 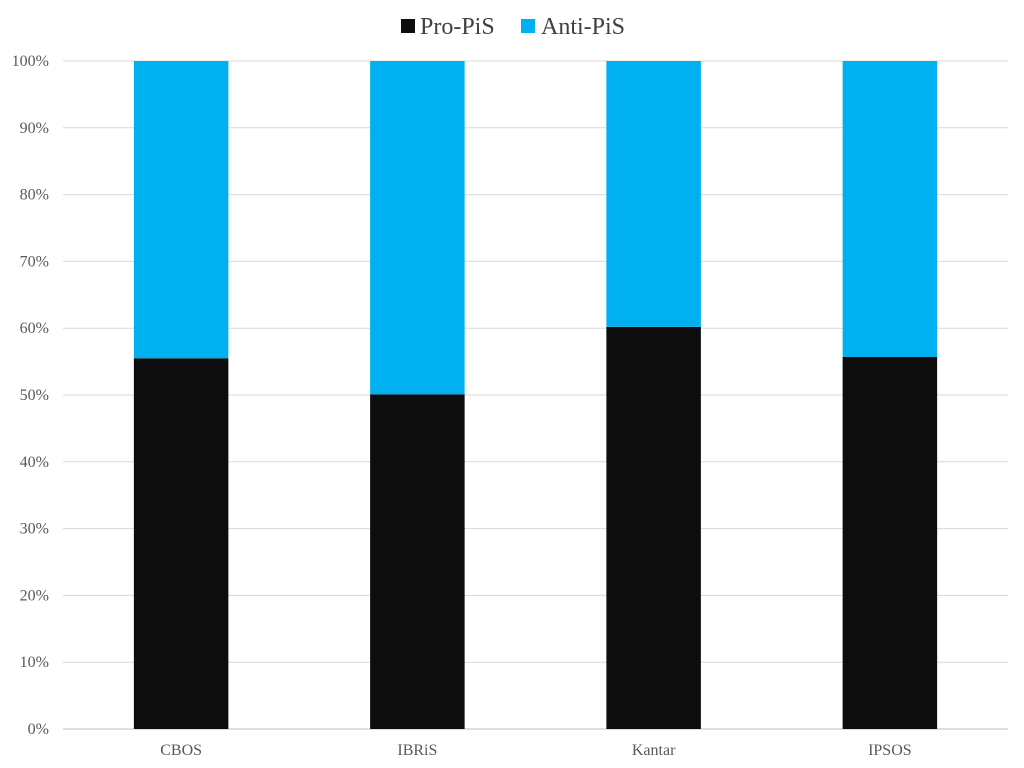 I want to click on legend-swatch-pro-pis, so click(x=408, y=26).